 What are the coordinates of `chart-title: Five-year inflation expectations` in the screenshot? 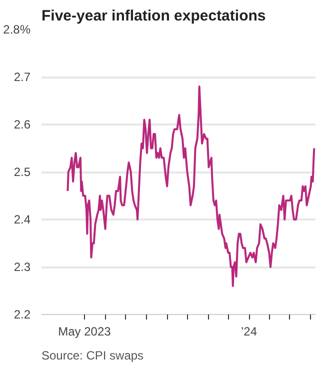 It's located at (154, 16).